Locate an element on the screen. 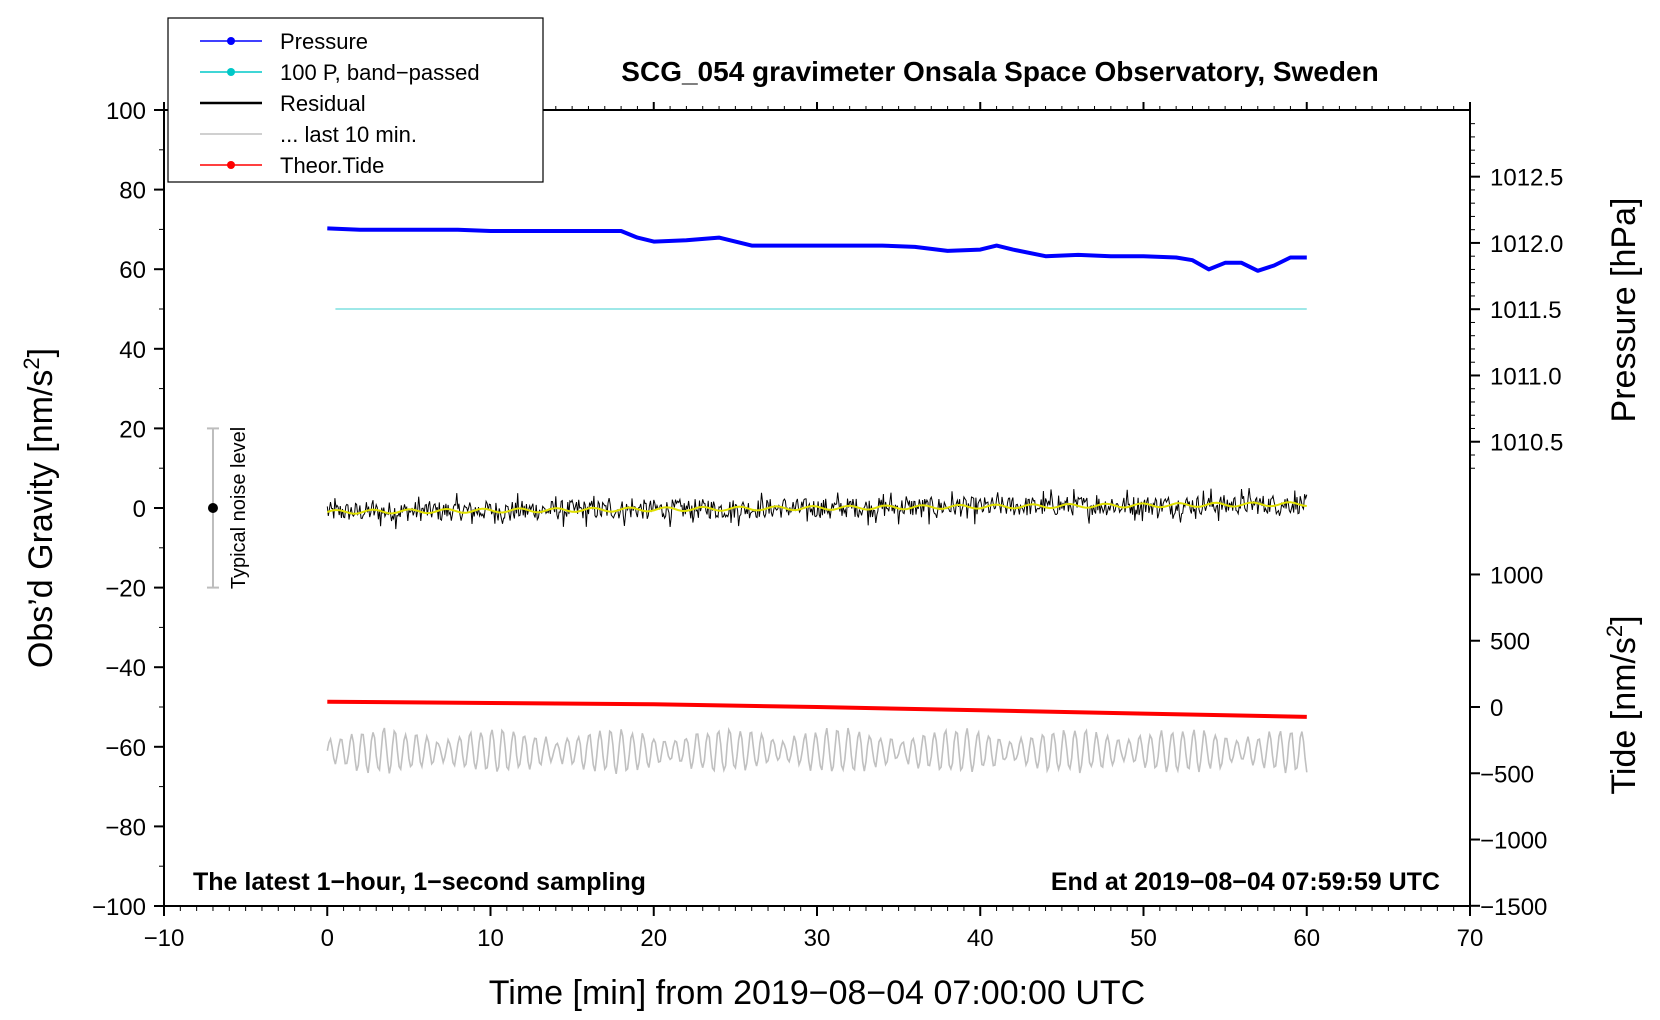 Image resolution: width=1660 pixels, height=1020 pixels. noise-level-indicator: Typical noise level is located at coordinates (228, 508).